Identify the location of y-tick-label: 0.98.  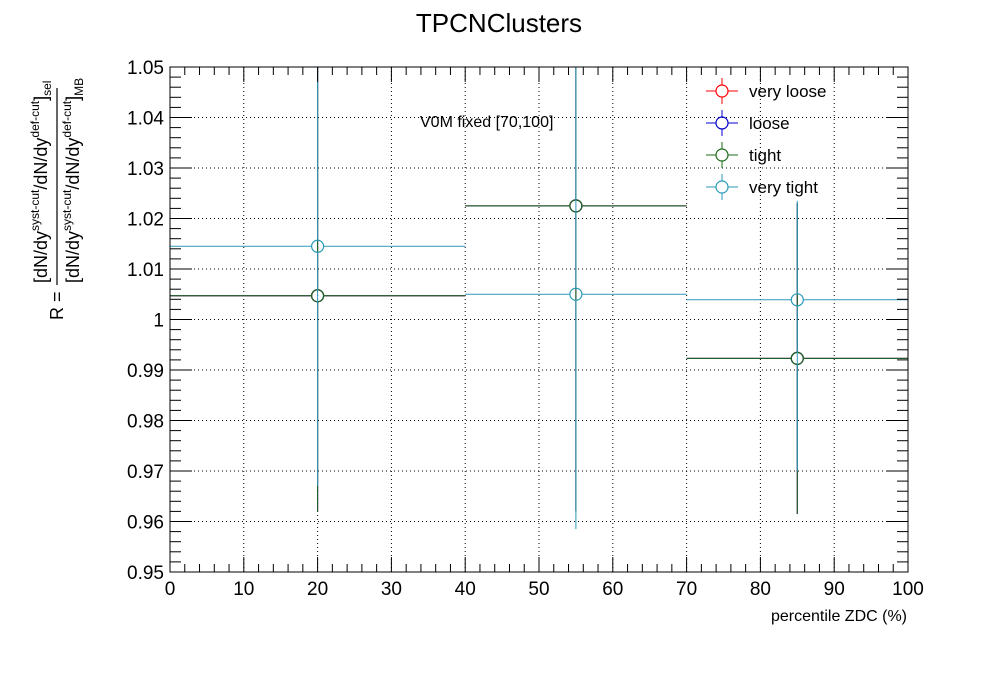
(145, 422).